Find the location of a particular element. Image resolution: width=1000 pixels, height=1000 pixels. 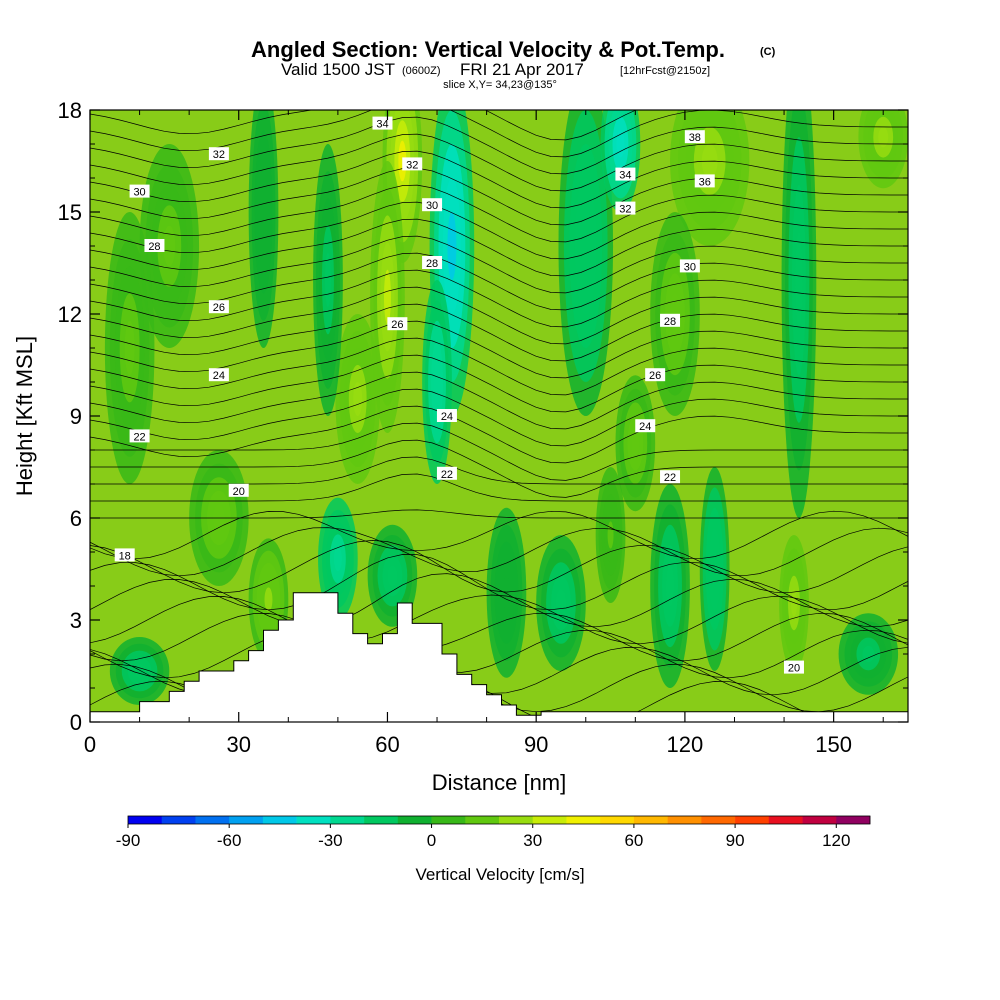

colorbar-tick-label: 90 is located at coordinates (735, 840).